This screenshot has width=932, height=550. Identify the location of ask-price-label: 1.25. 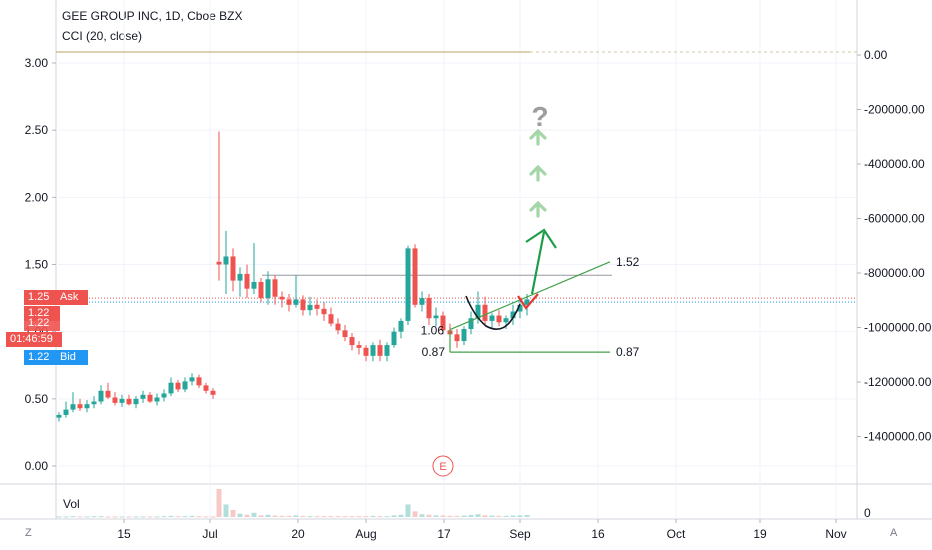
(42, 297).